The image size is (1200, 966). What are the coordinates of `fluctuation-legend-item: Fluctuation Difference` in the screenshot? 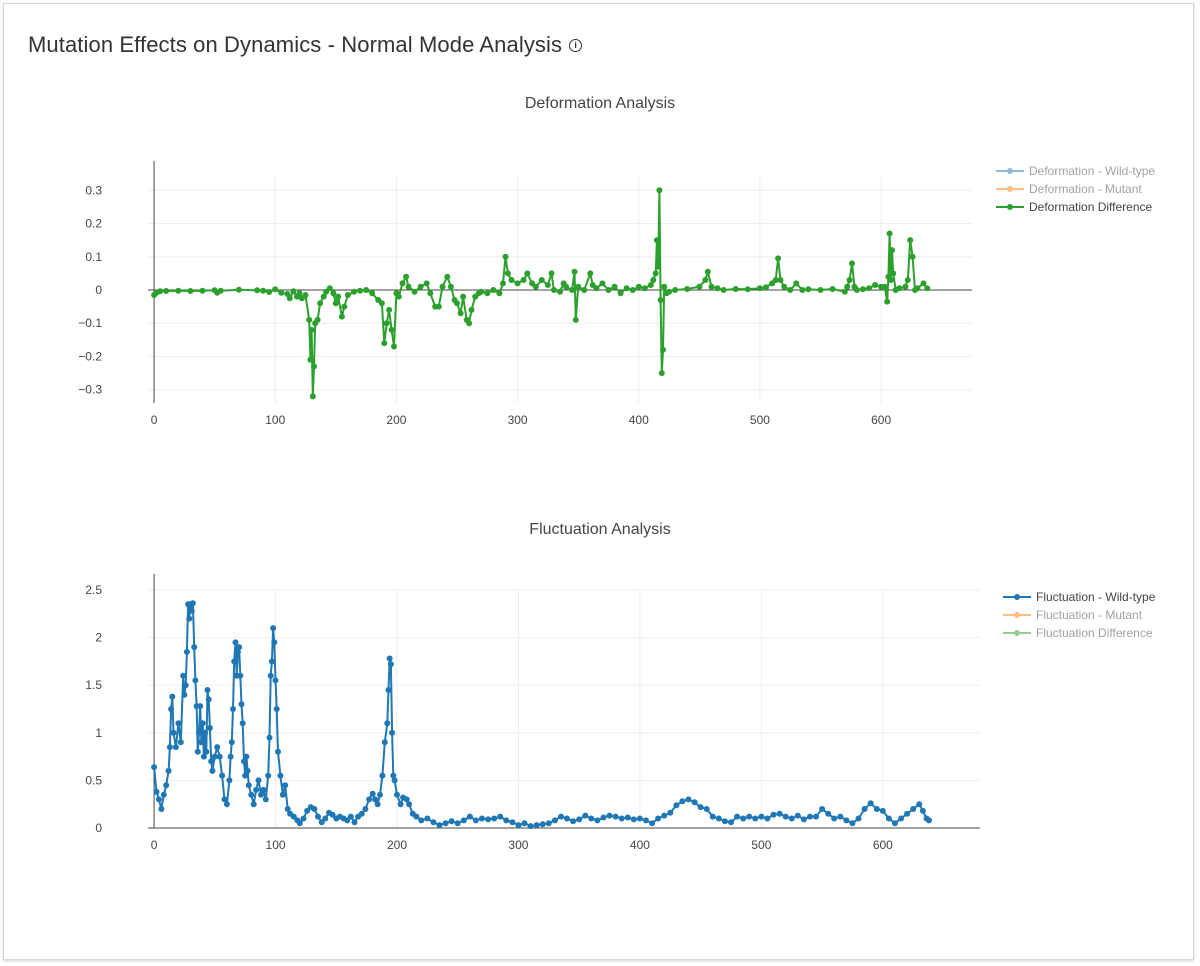 It's located at (1078, 633).